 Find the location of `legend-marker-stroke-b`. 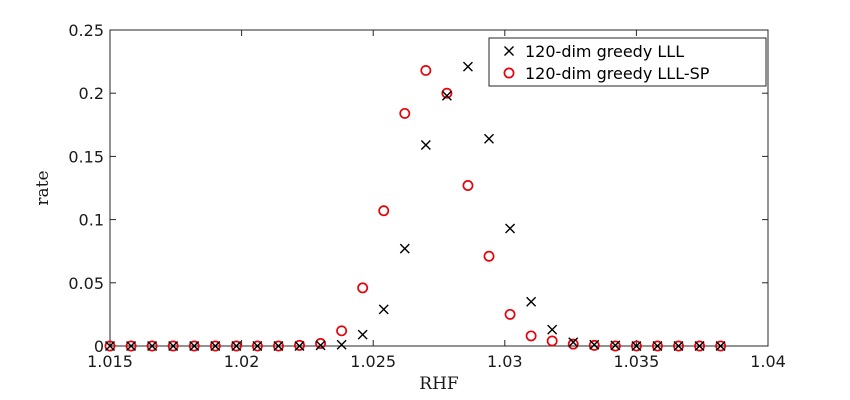

legend-marker-stroke-b is located at coordinates (509, 51).